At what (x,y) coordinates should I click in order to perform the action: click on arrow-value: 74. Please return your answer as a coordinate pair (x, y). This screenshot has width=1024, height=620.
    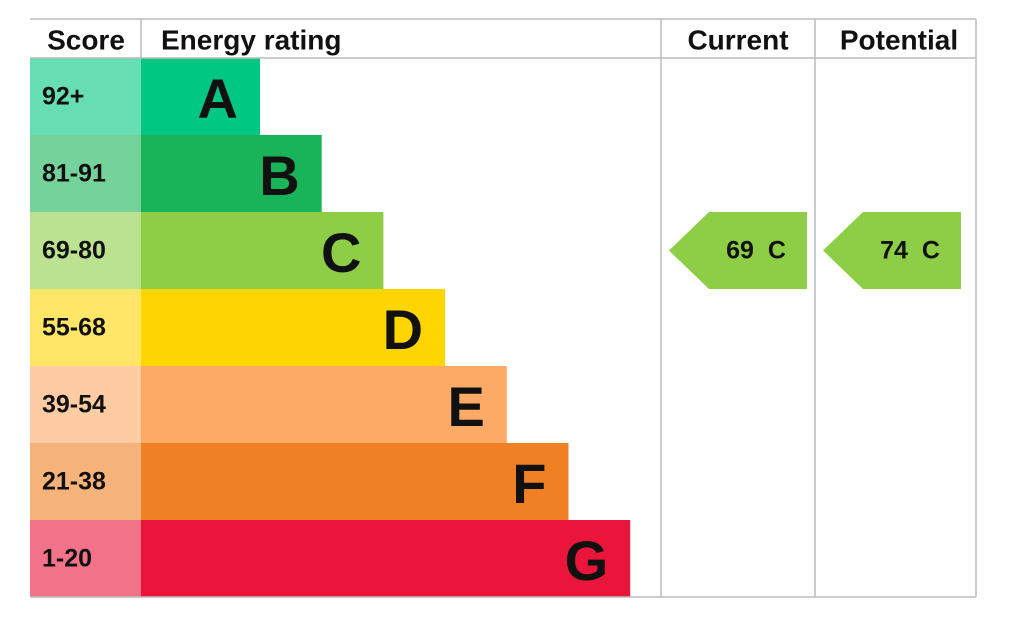
    Looking at the image, I should click on (894, 251).